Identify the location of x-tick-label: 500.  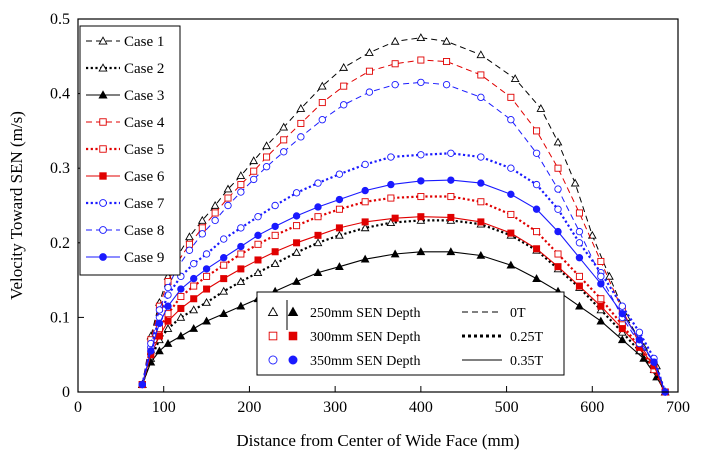
(507, 407).